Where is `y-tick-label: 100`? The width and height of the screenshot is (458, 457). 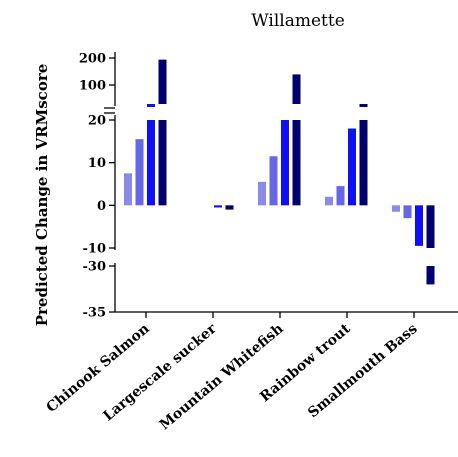
y-tick-label: 100 is located at coordinates (92, 86).